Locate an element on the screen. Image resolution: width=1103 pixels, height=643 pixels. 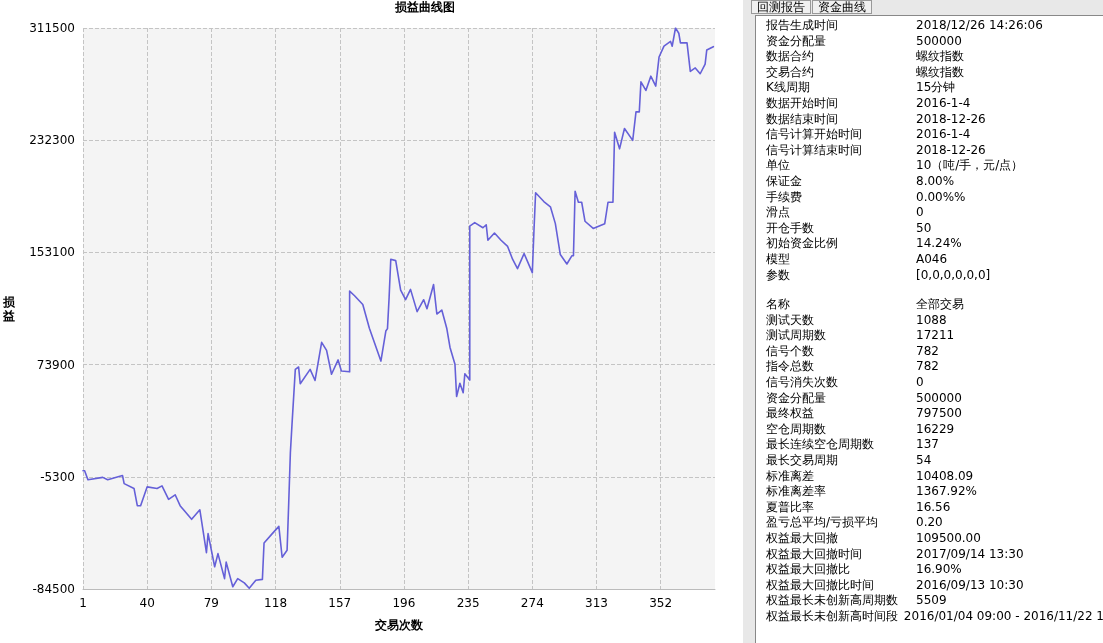
x-tick-label: 118 is located at coordinates (276, 603).